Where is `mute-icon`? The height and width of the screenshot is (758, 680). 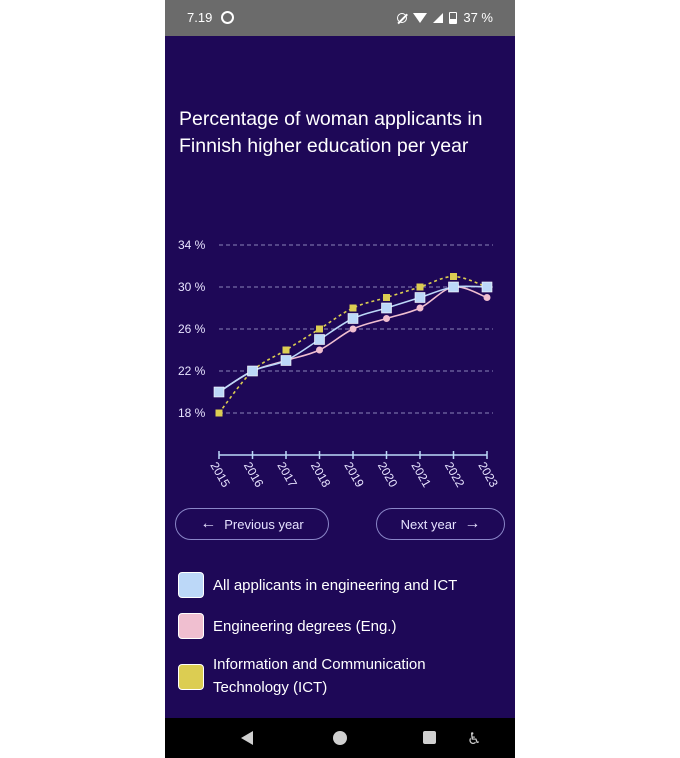
mute-icon is located at coordinates (402, 17).